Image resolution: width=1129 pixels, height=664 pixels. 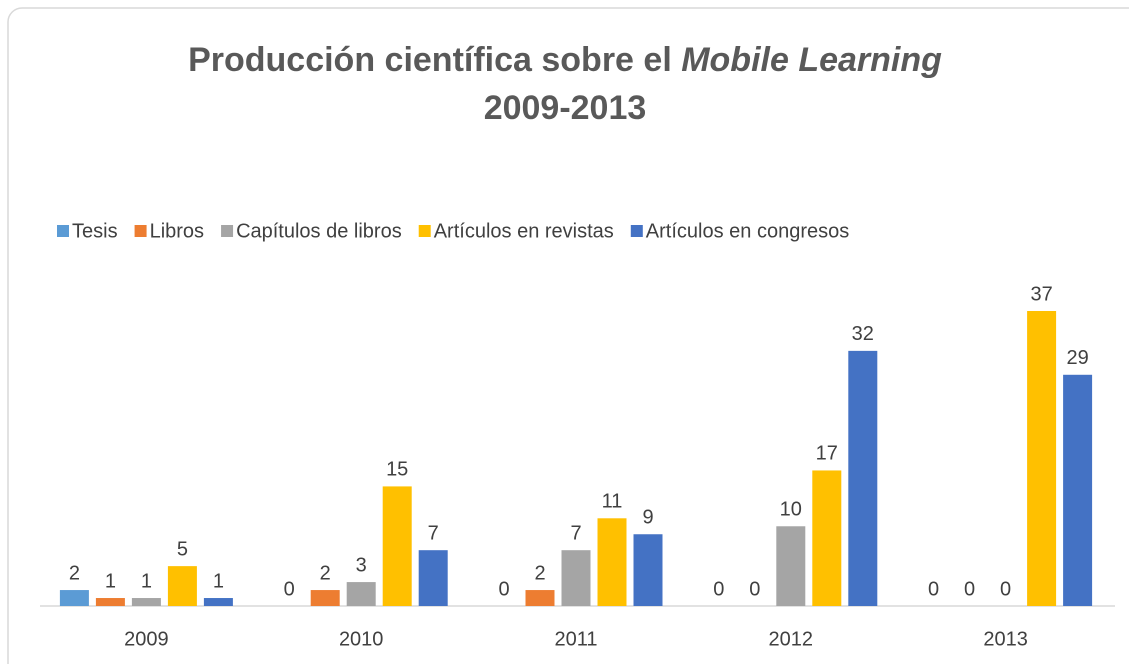 What do you see at coordinates (647, 518) in the screenshot?
I see `data-label: 9` at bounding box center [647, 518].